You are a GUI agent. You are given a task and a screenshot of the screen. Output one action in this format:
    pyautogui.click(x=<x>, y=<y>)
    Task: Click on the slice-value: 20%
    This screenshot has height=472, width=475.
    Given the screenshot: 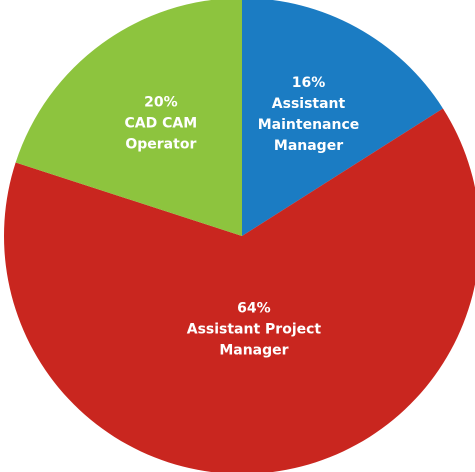 What is the action you would take?
    pyautogui.click(x=161, y=102)
    